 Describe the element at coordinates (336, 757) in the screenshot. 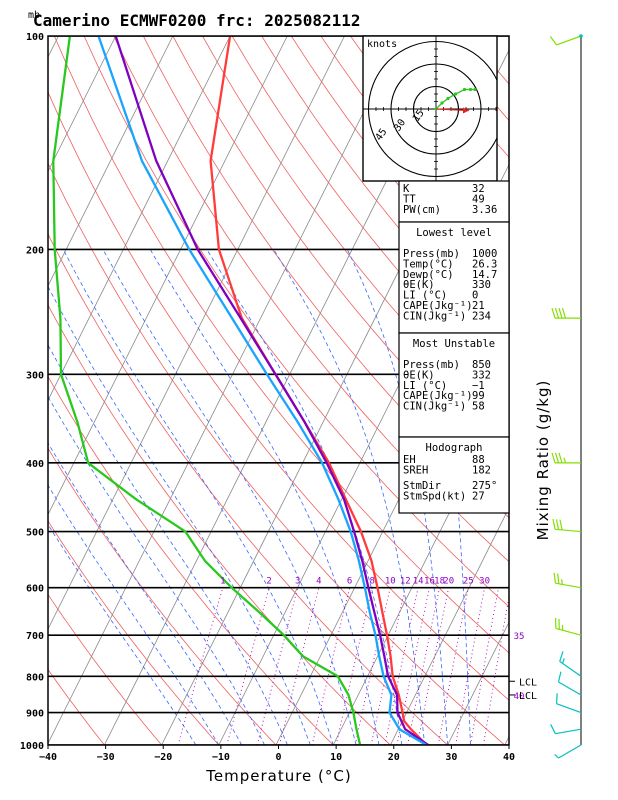

I see `temperature-tick-label: 10` at that location.